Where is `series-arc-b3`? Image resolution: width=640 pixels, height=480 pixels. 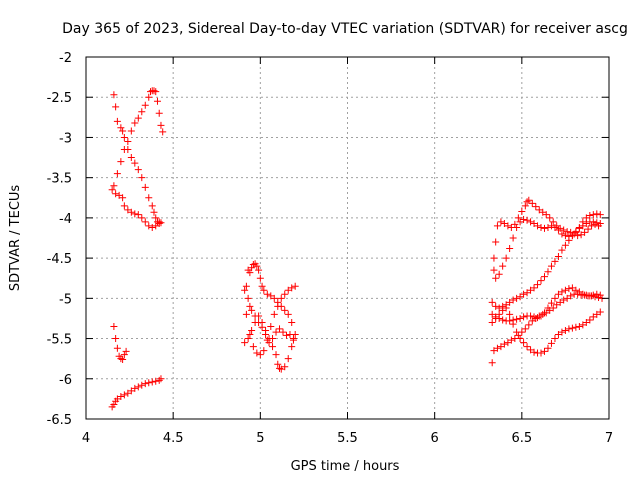 series-arc-b3 is located at coordinates (269, 329).